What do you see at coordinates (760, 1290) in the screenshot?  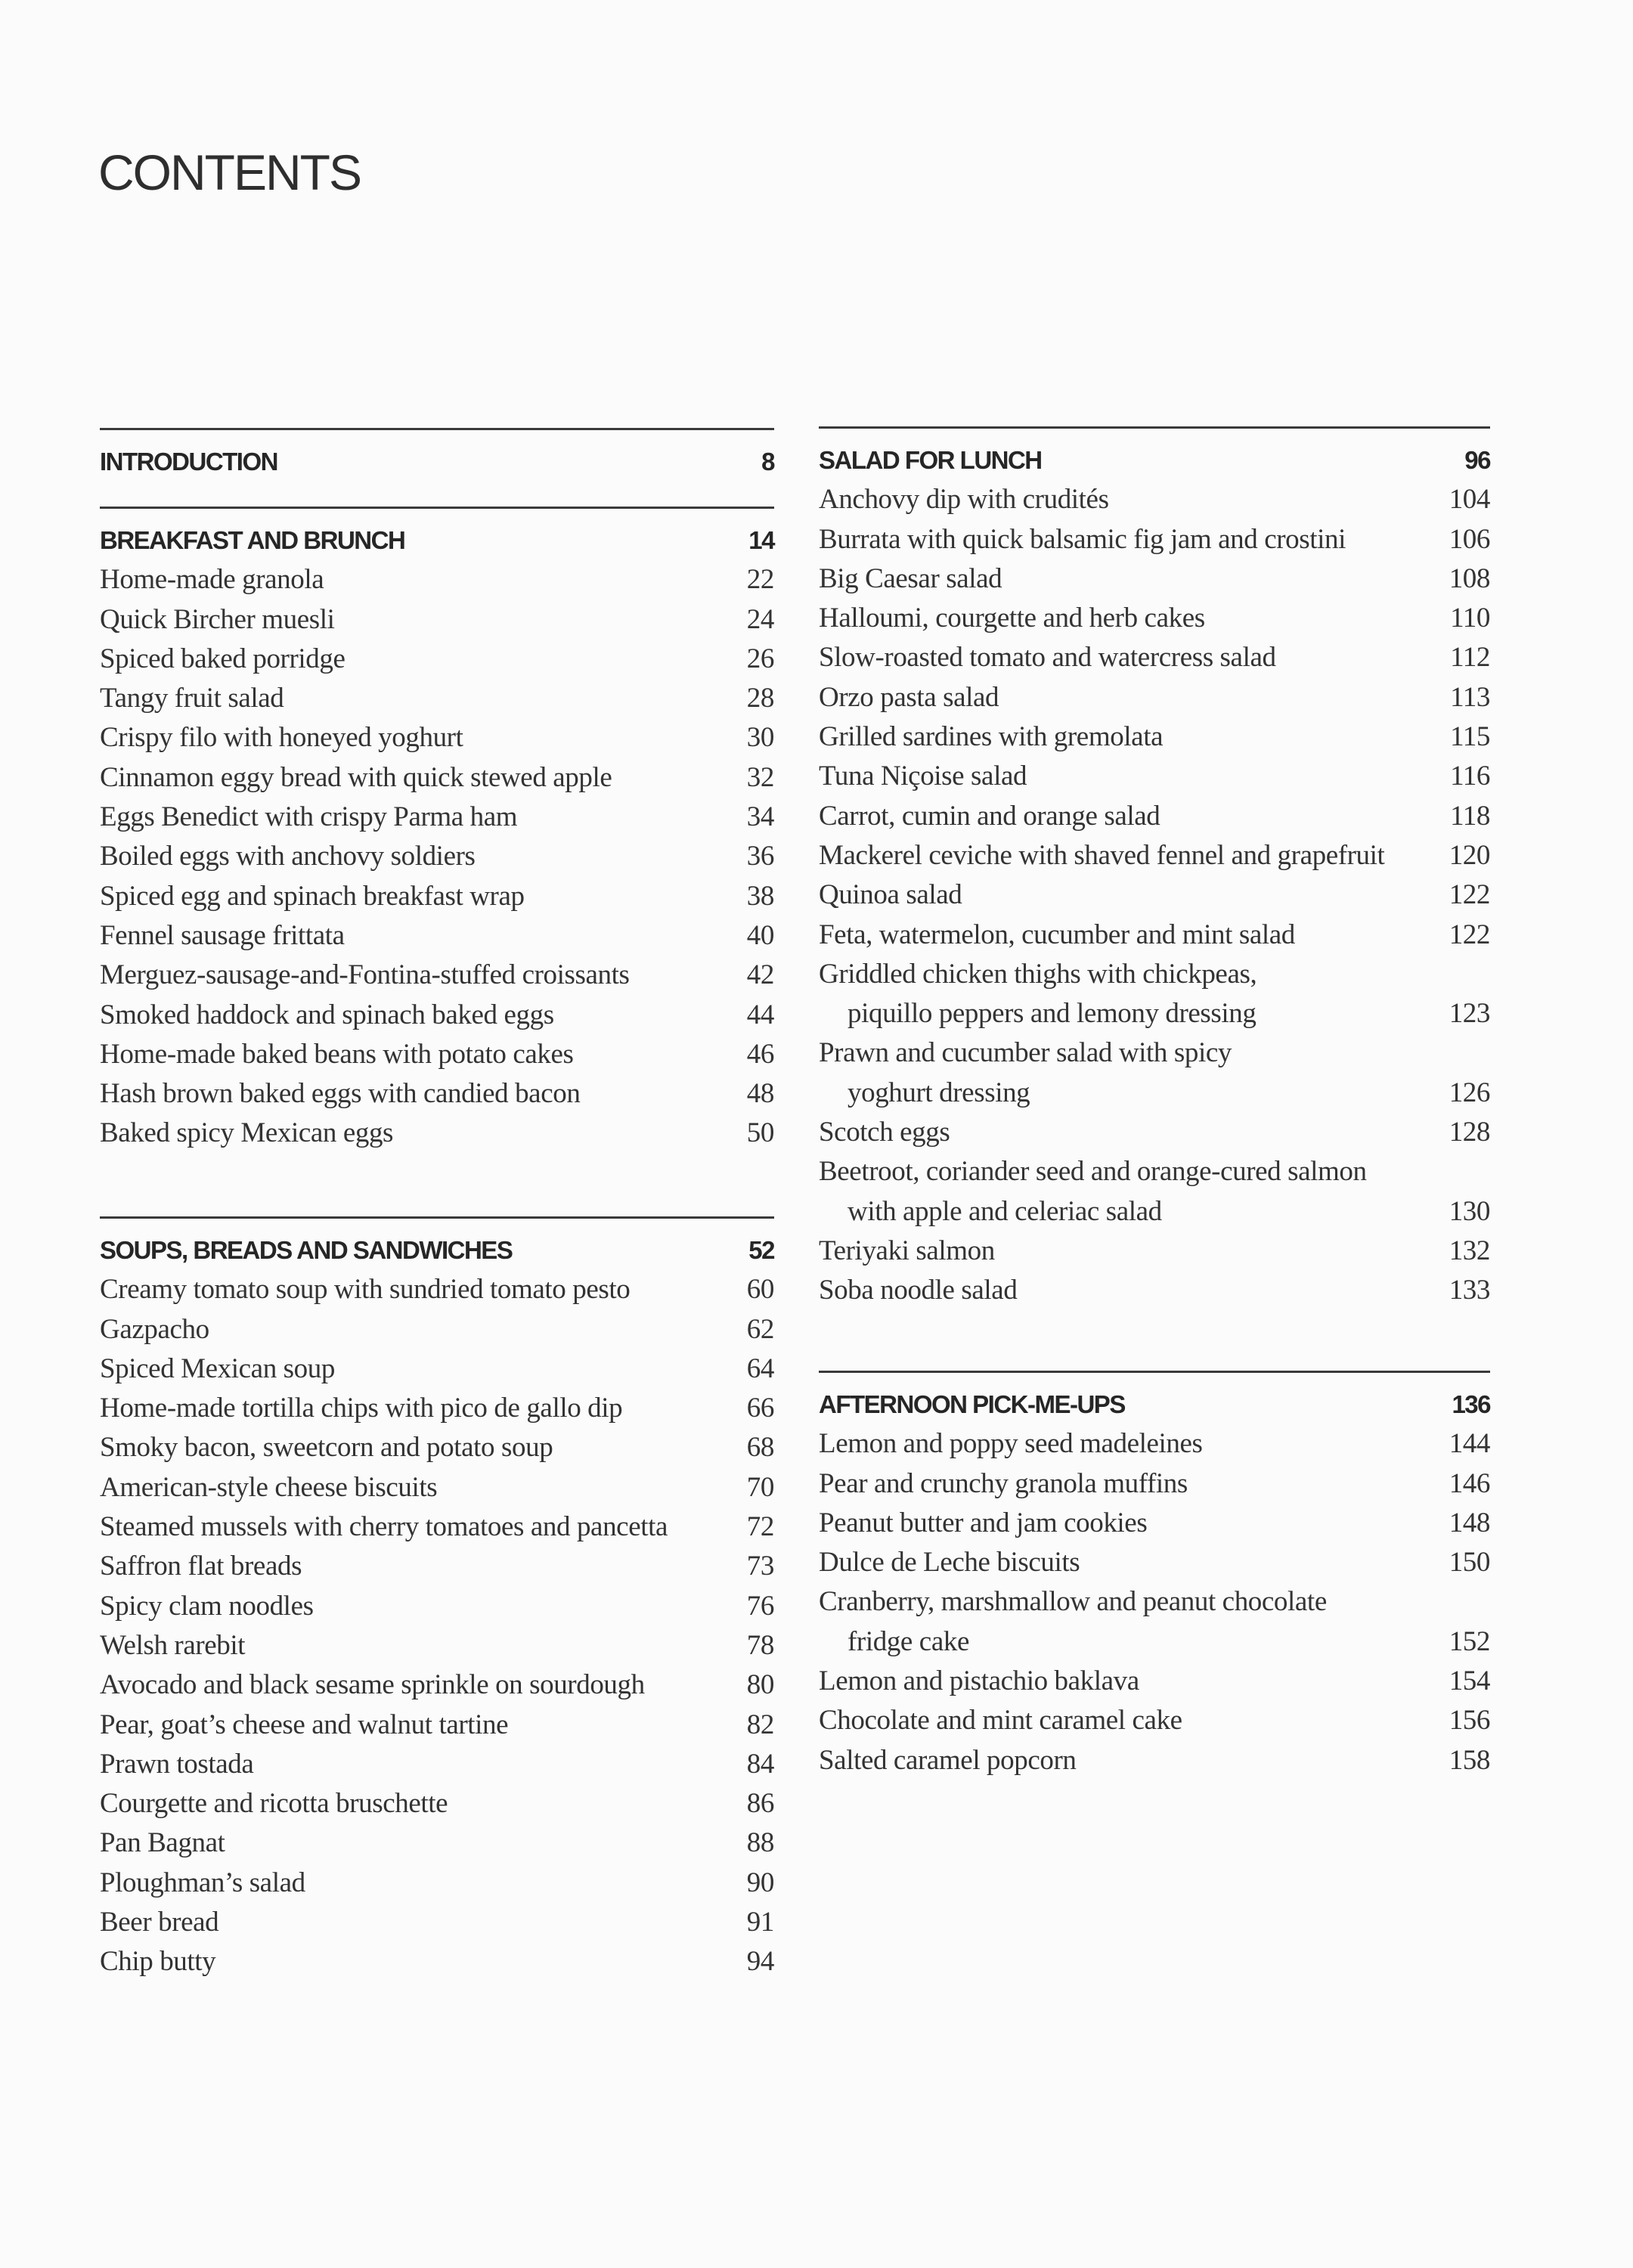 I see `entry-page-number: 60` at bounding box center [760, 1290].